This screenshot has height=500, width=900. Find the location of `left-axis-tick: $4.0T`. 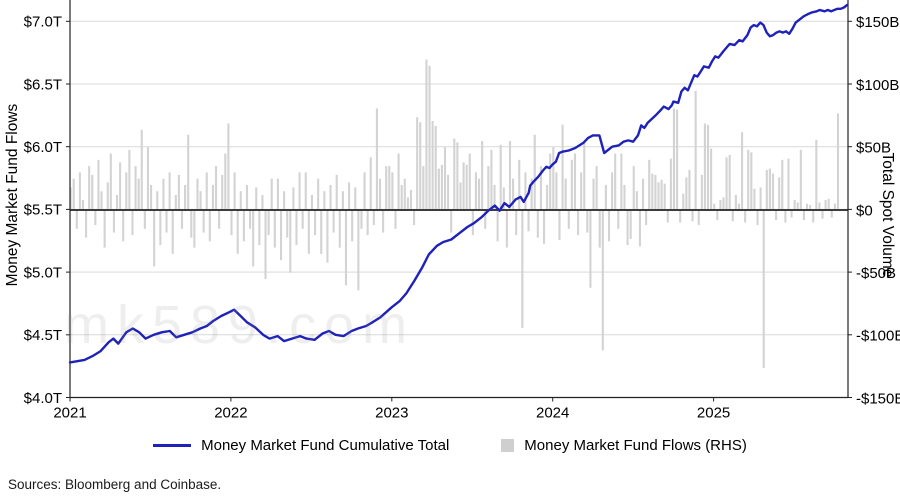

left-axis-tick: $4.0T is located at coordinates (43, 398).